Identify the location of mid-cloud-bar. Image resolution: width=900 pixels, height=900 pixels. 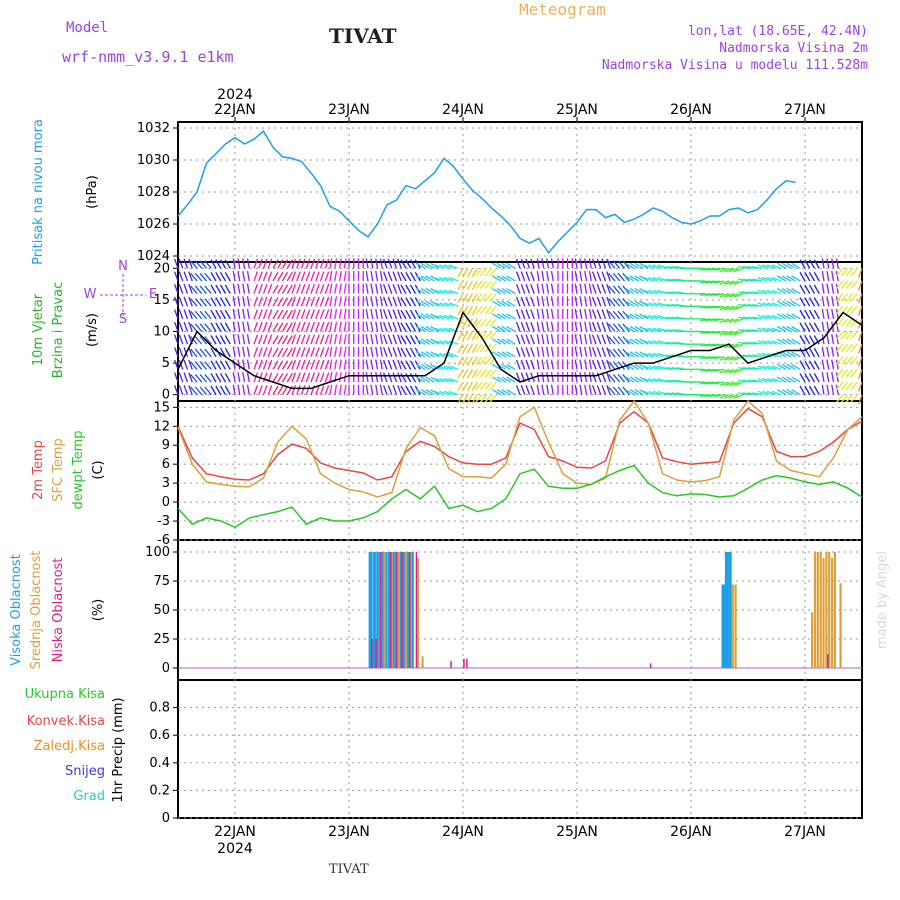
(812, 640).